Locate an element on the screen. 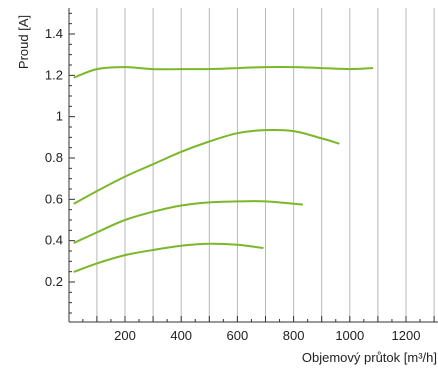  y-tick-label: 1.2 is located at coordinates (54, 74).